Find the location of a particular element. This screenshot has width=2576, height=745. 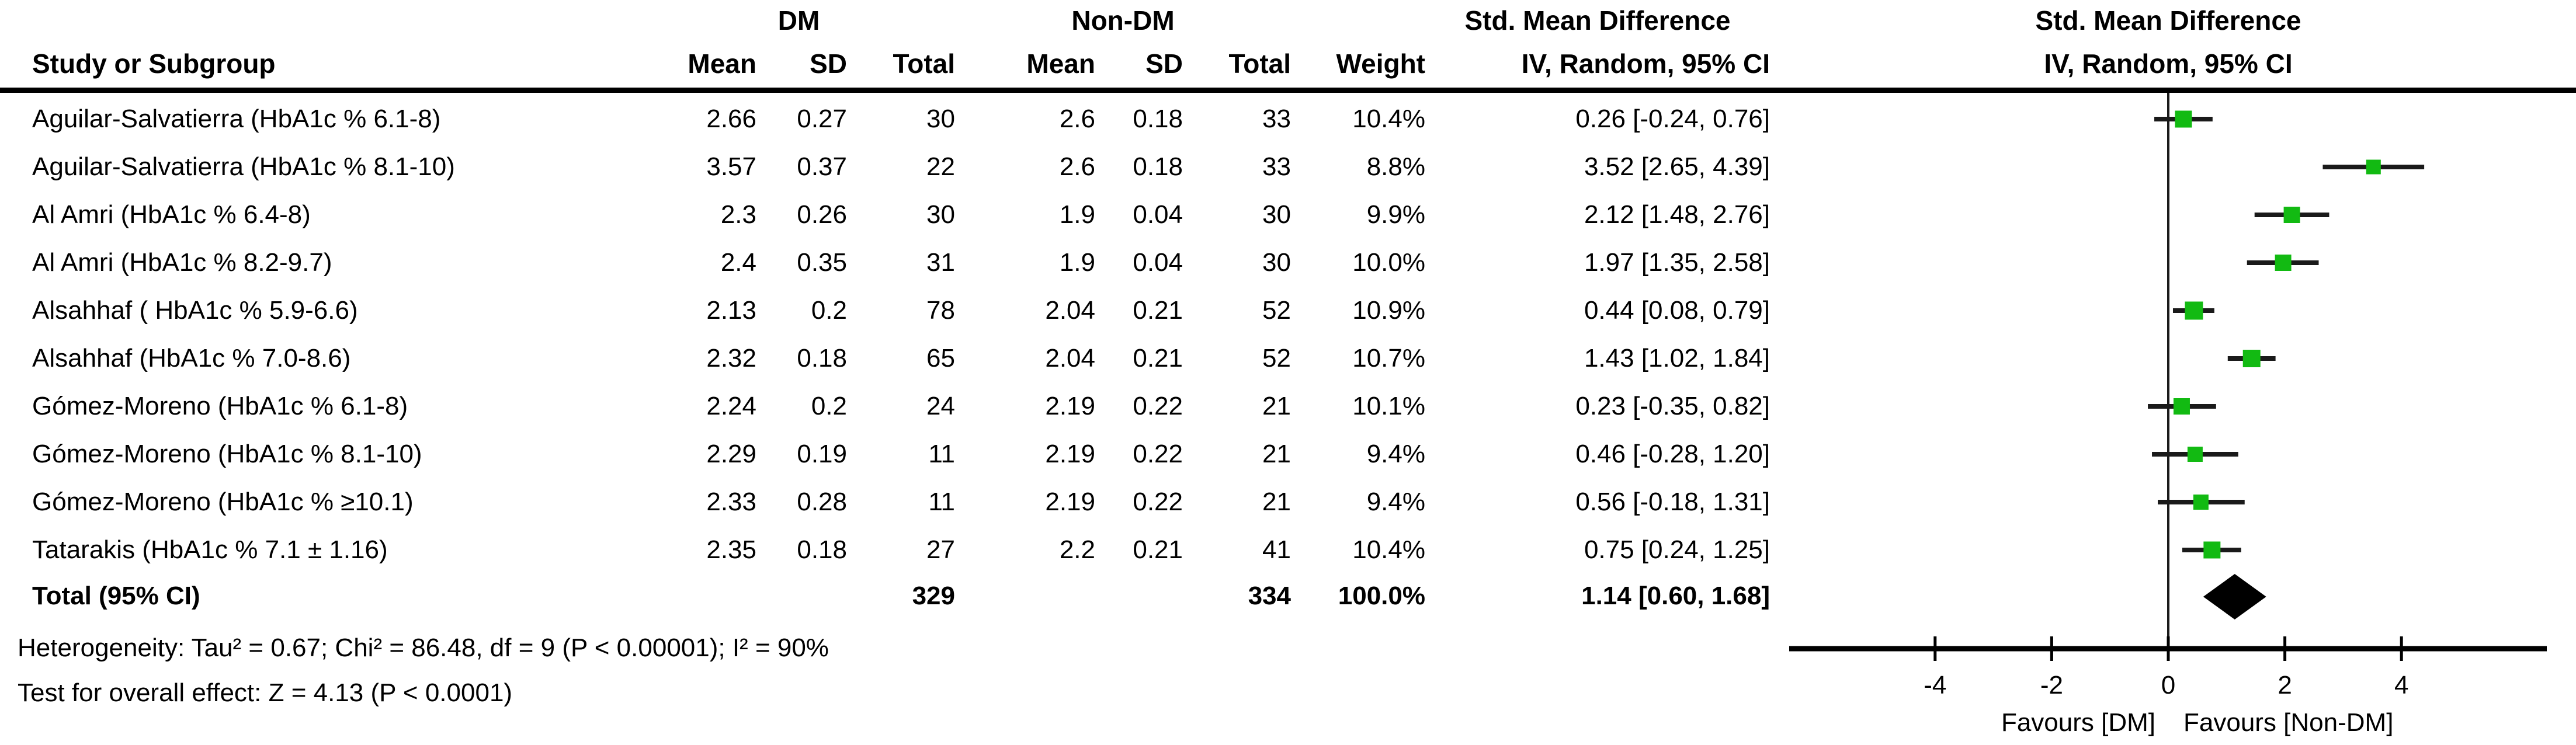

ci-text: 0.44 [0.08, 0.79] is located at coordinates (1677, 311).